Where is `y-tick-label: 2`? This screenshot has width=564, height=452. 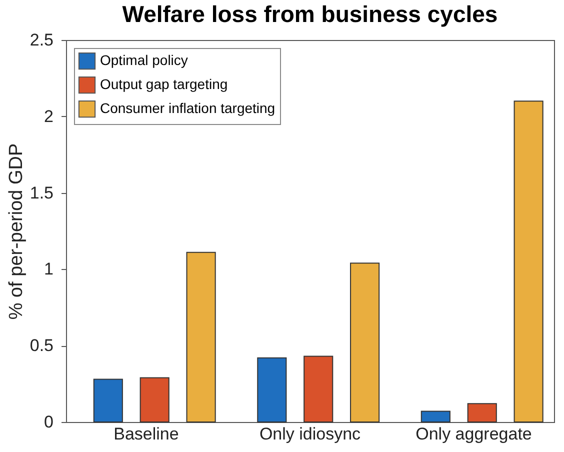
y-tick-label: 2 is located at coordinates (49, 116).